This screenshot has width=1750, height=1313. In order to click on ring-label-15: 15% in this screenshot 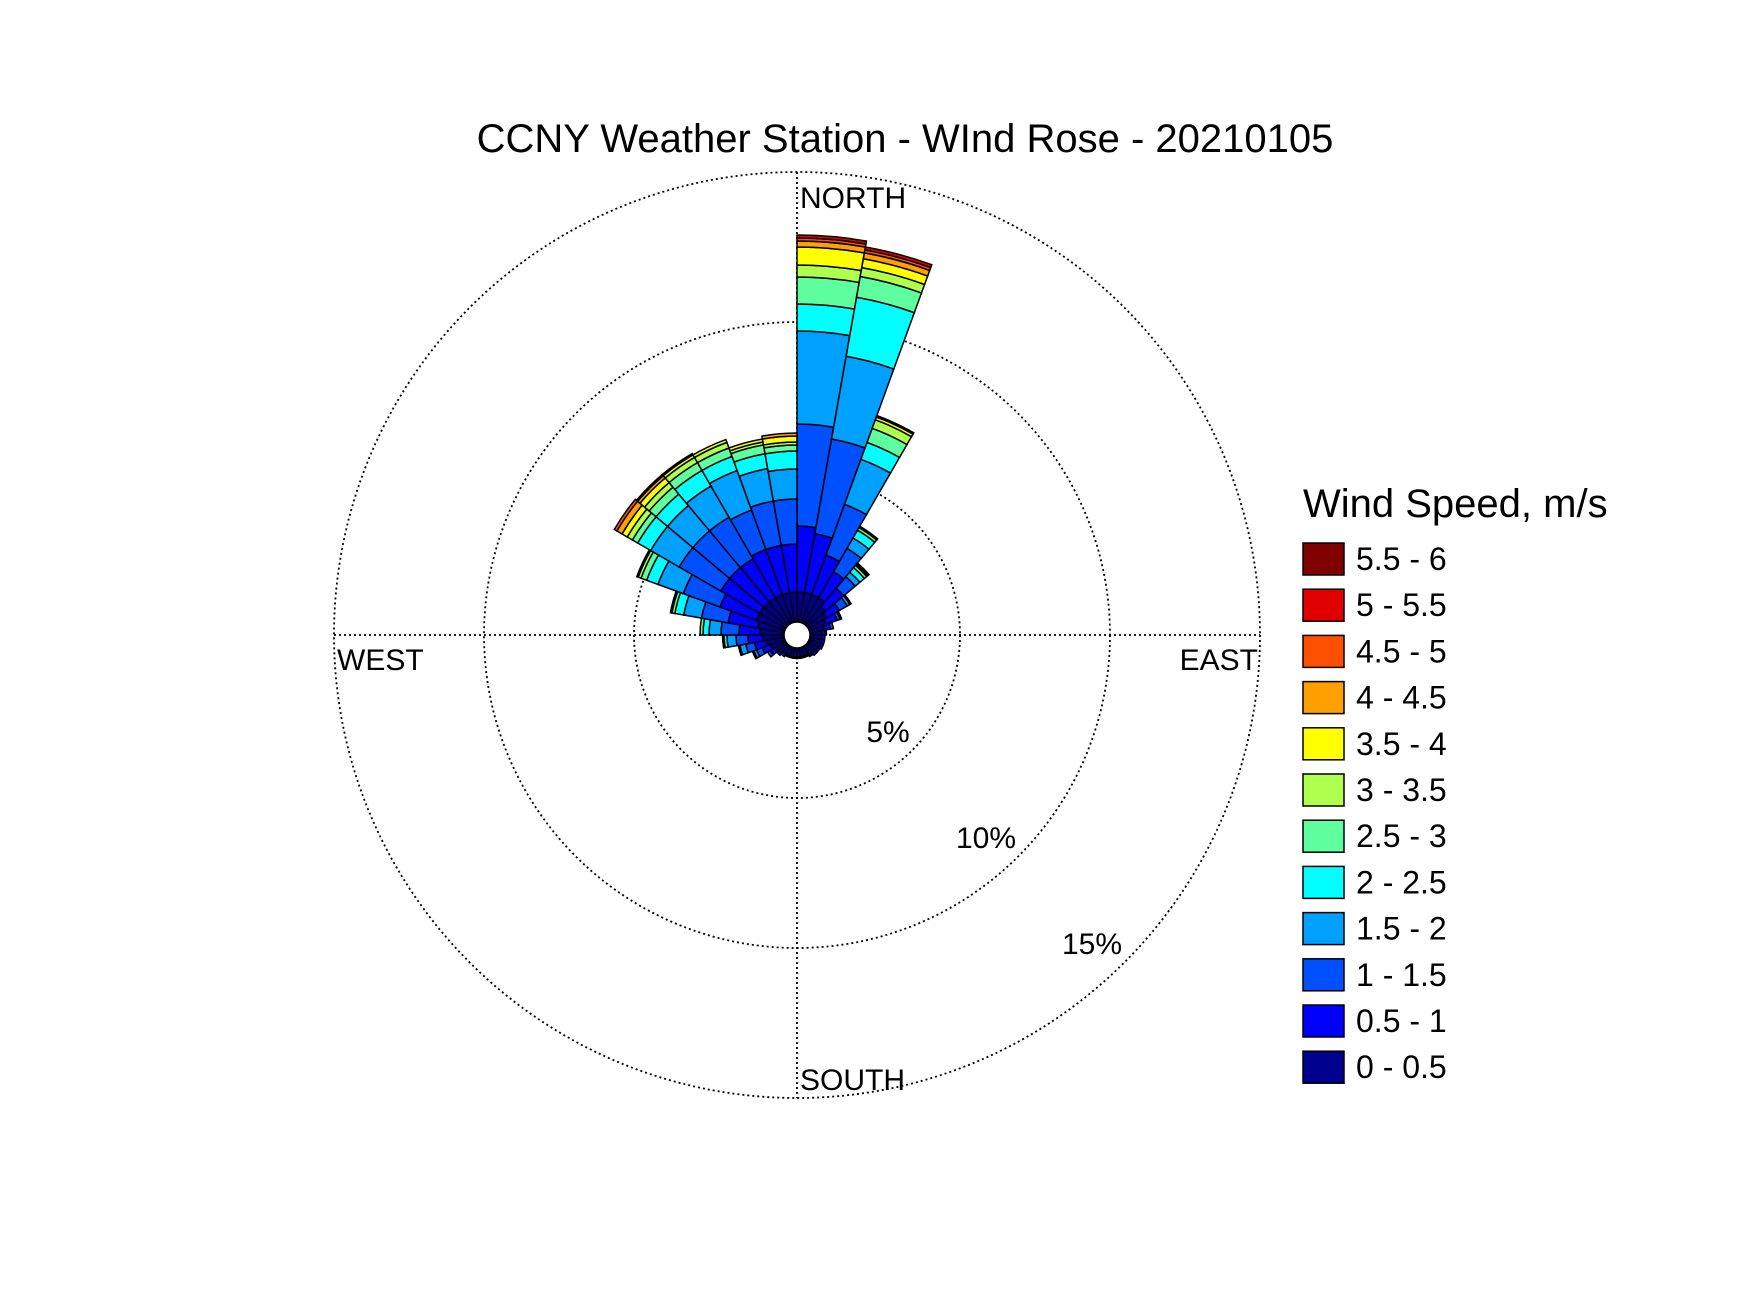, I will do `click(1092, 944)`.